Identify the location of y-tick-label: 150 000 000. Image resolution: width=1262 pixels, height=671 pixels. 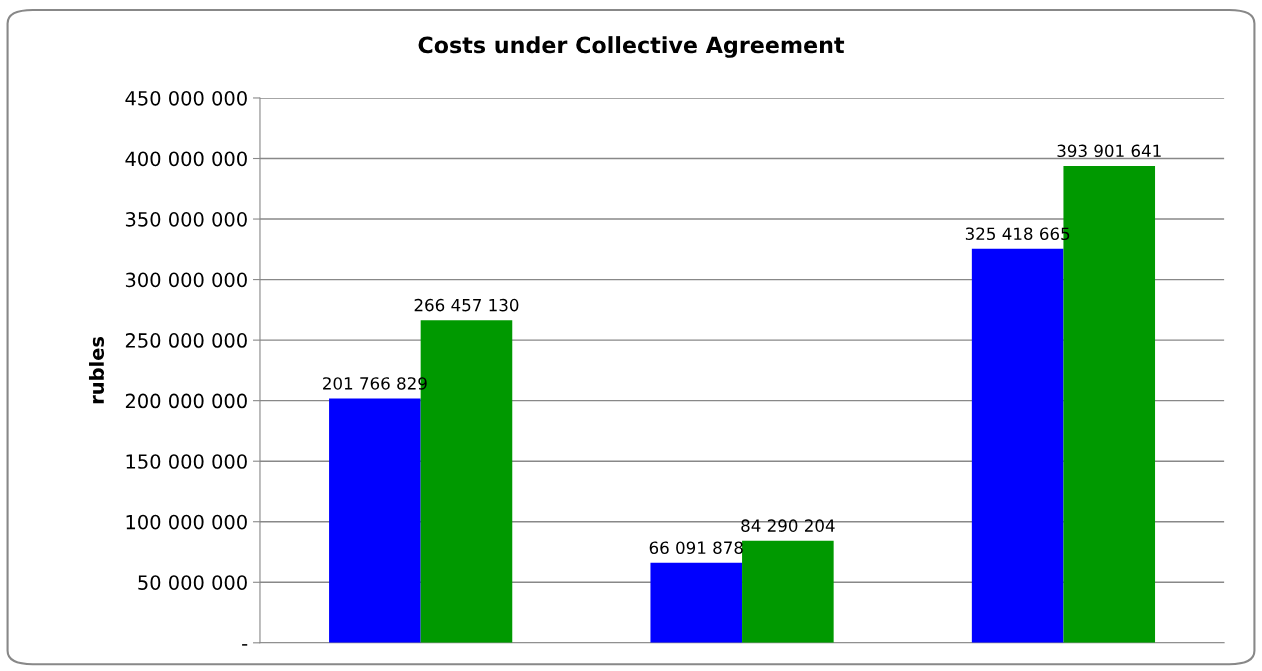
(186, 461).